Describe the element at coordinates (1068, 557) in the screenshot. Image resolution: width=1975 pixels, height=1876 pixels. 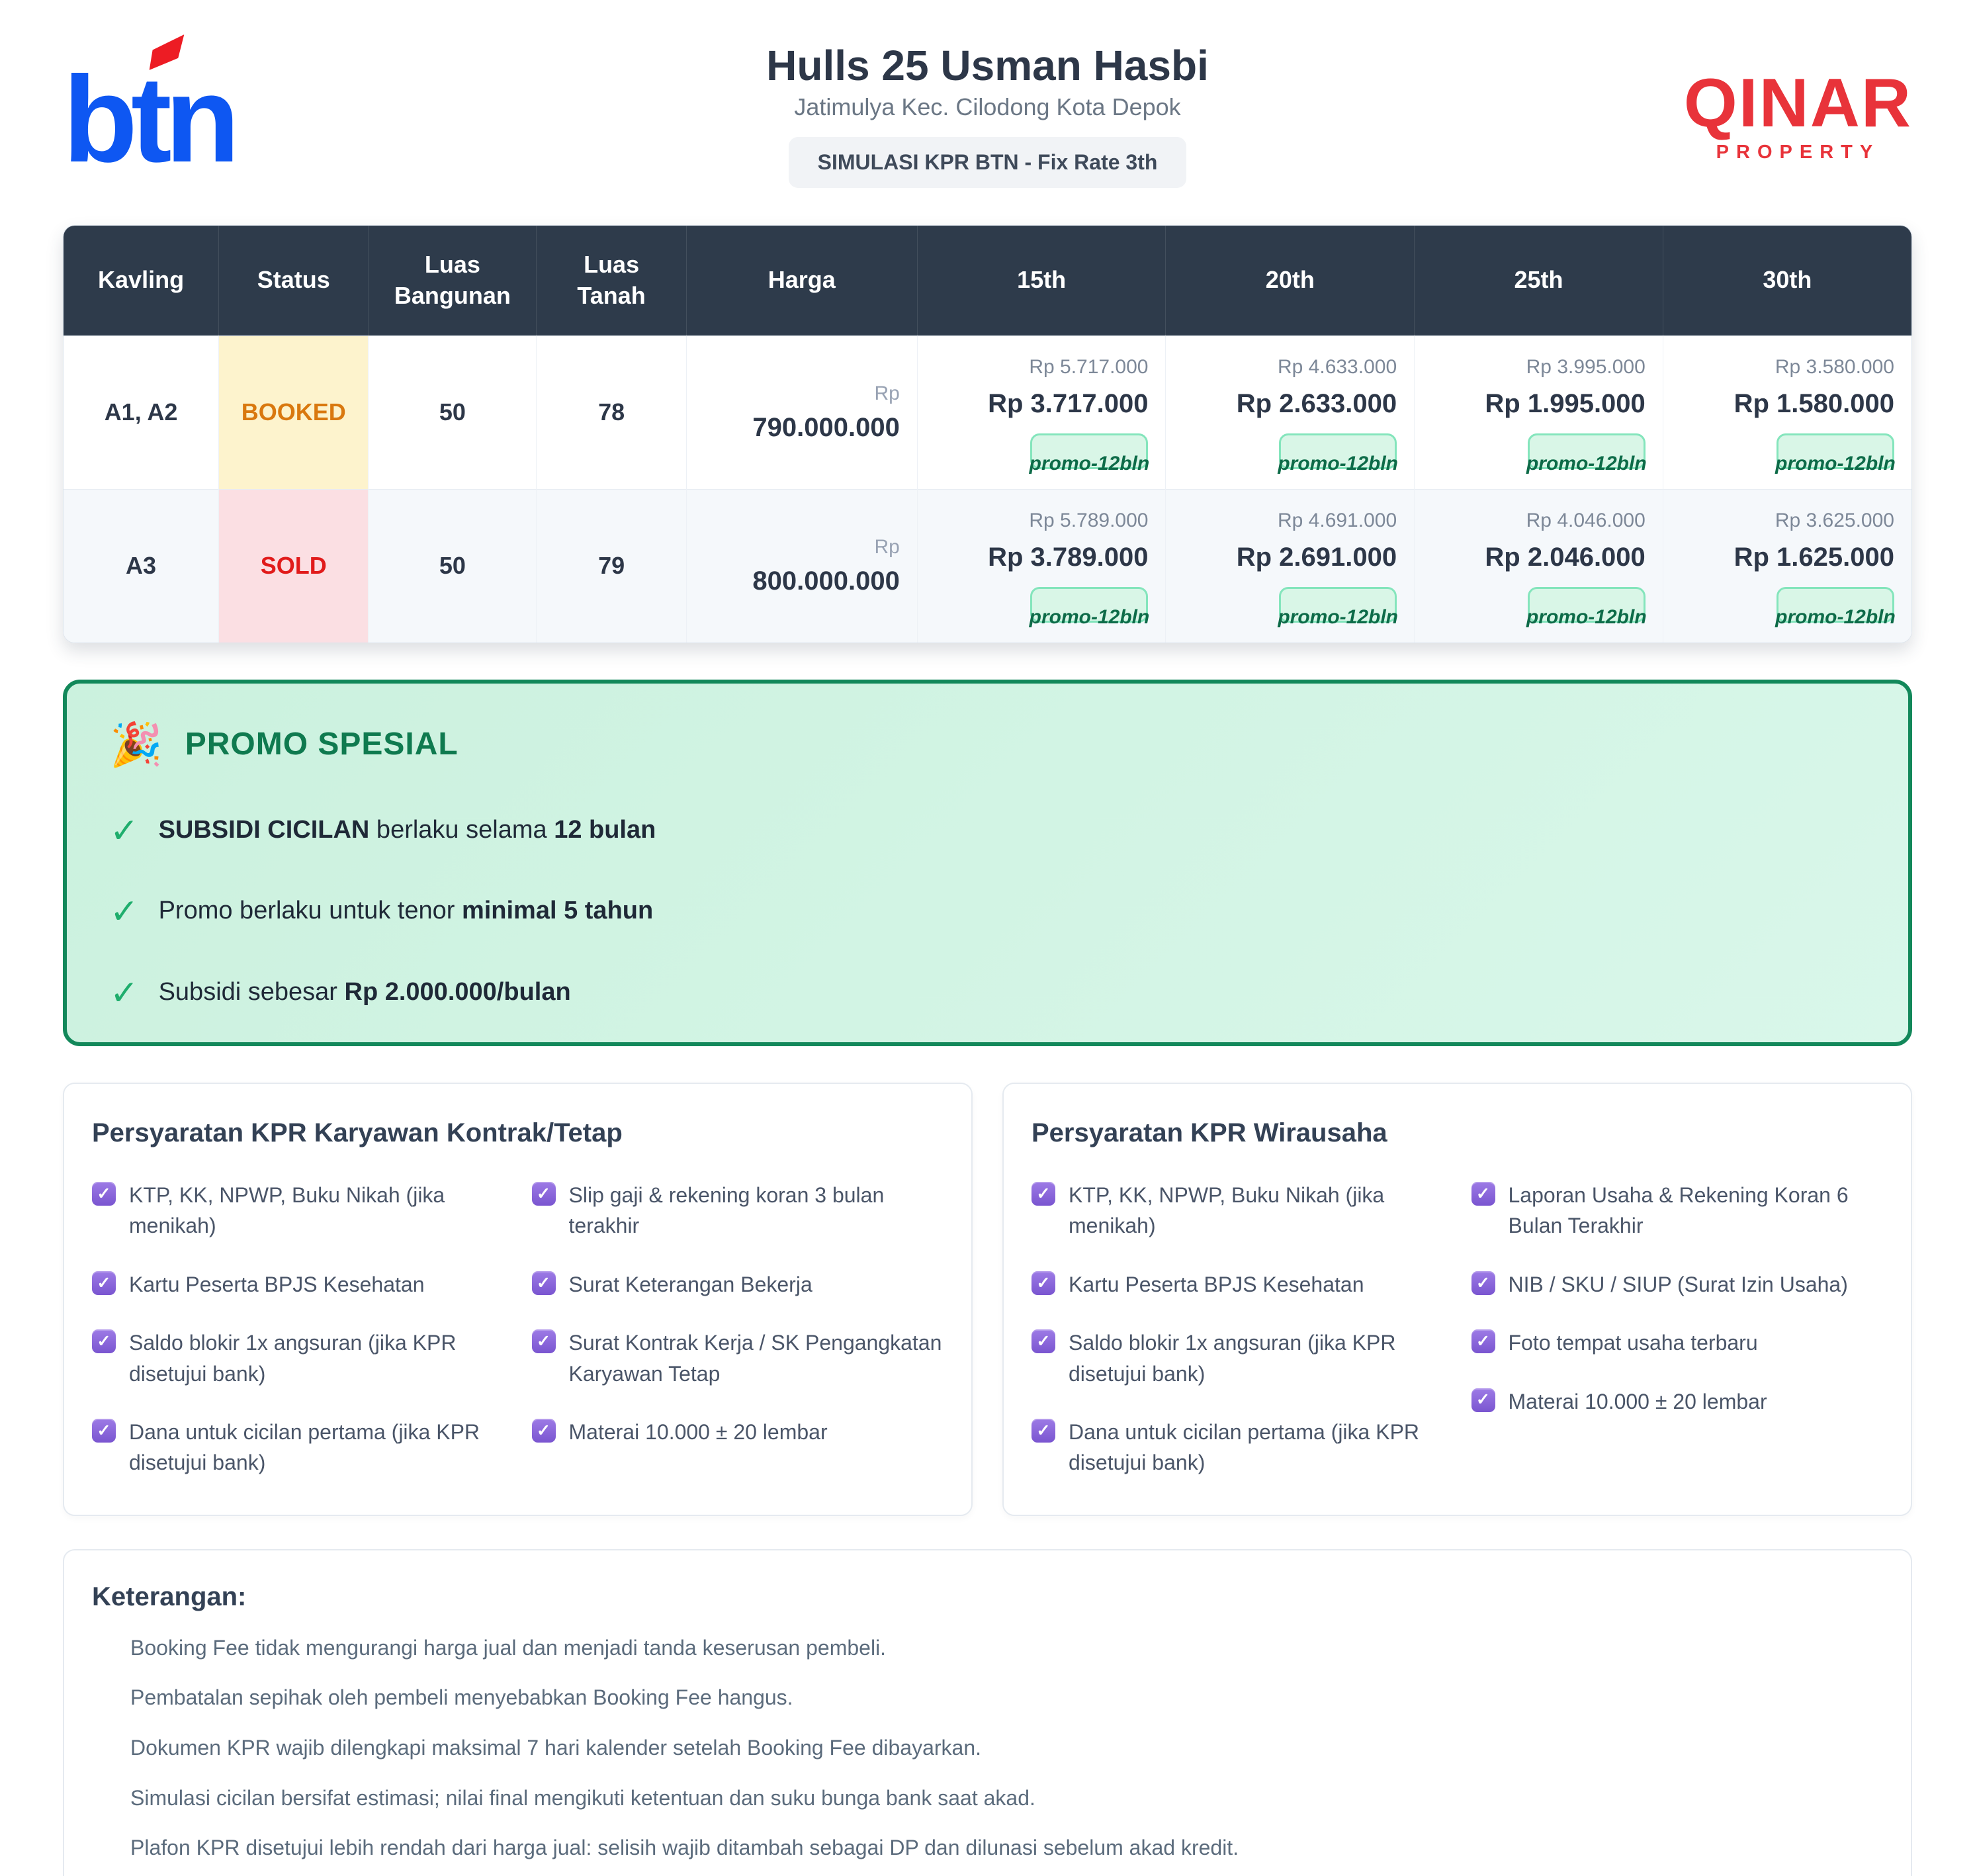
I see `tenor-promo-price: Rp 3.789.000` at that location.